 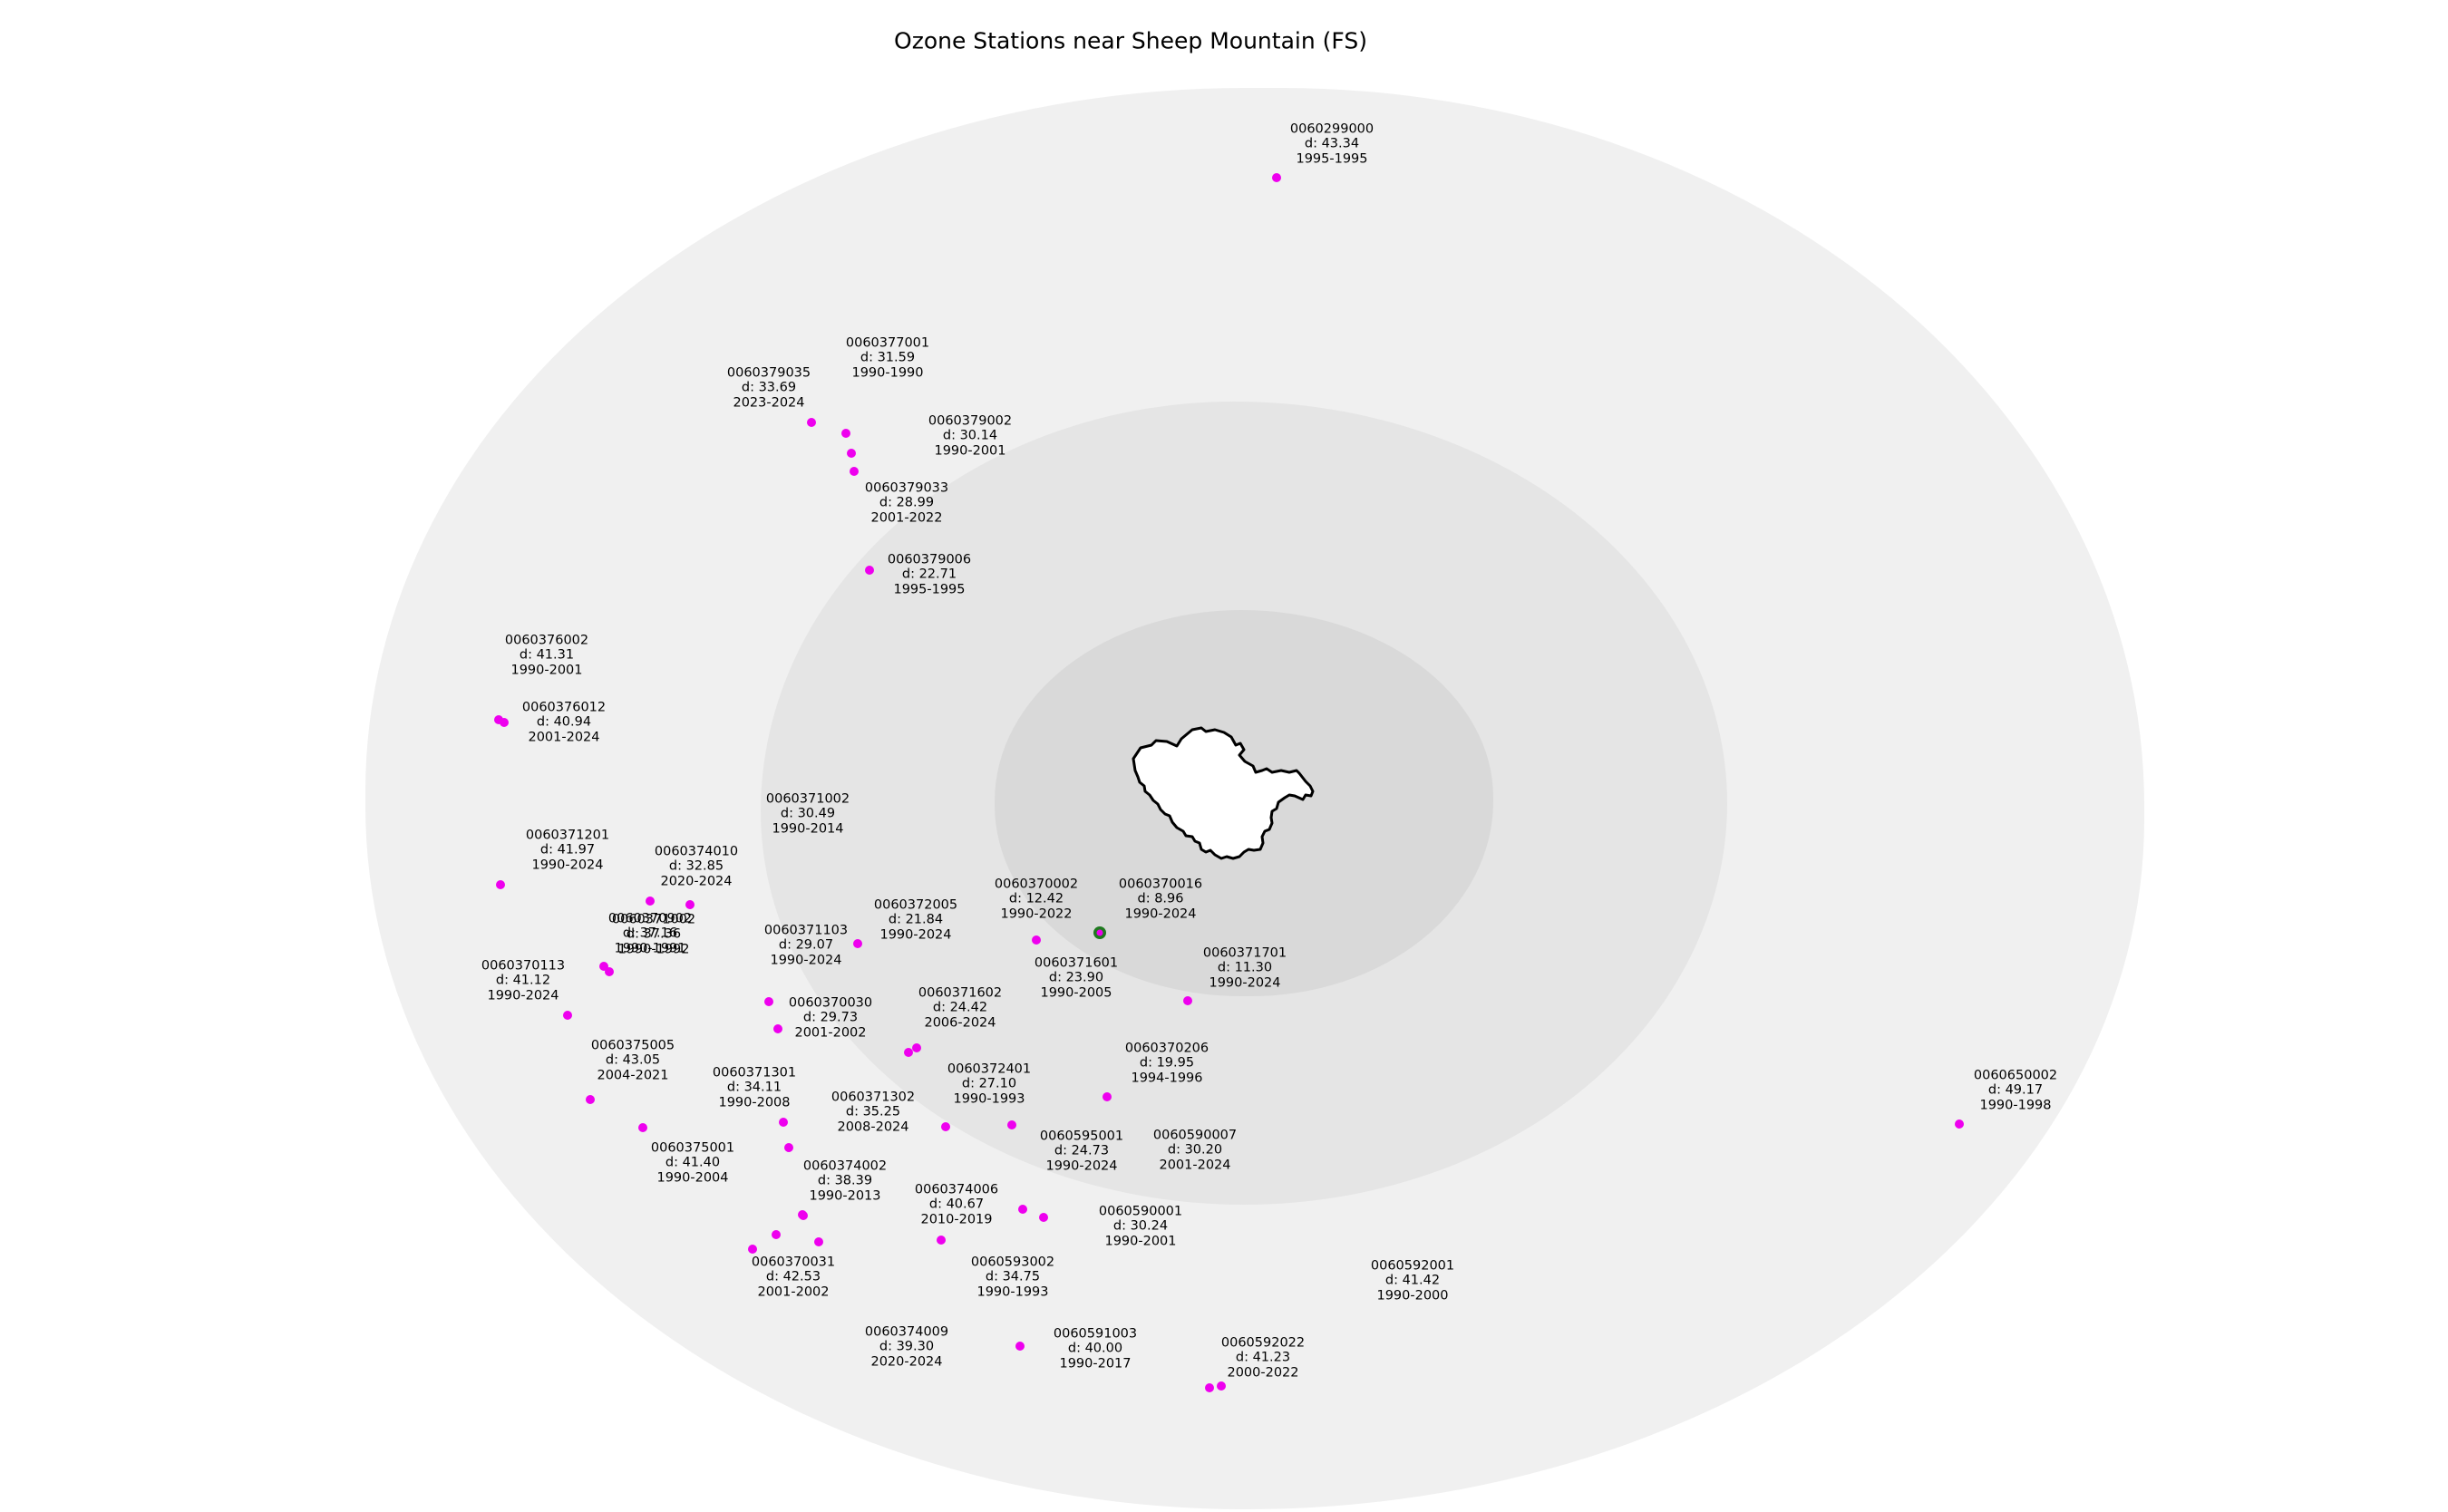 What do you see at coordinates (970, 421) in the screenshot?
I see `station-id: 0060379002` at bounding box center [970, 421].